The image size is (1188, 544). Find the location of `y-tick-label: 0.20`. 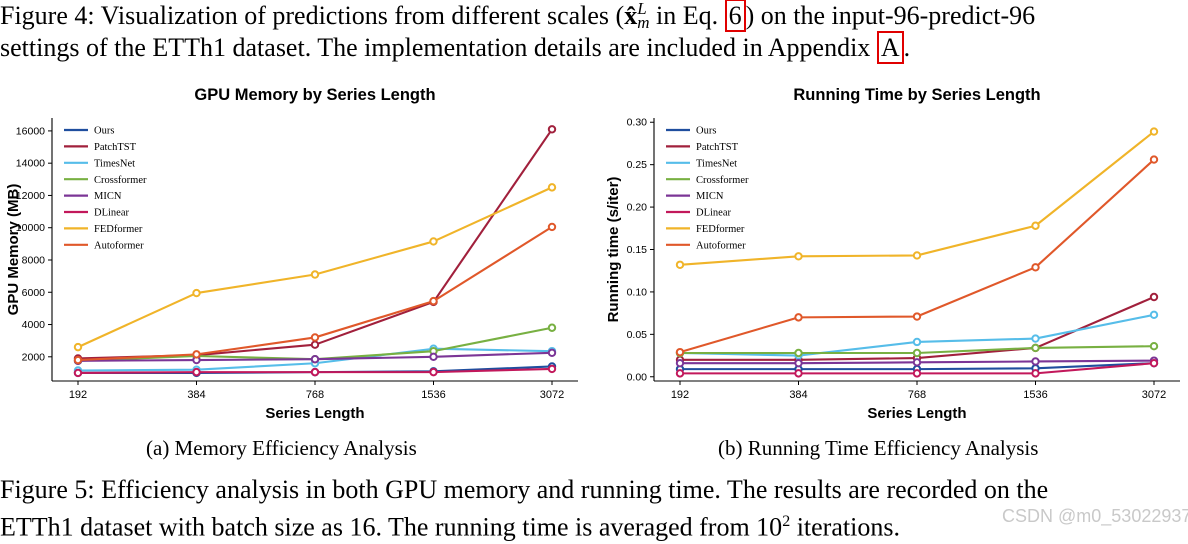

y-tick-label: 0.20 is located at coordinates (637, 208).